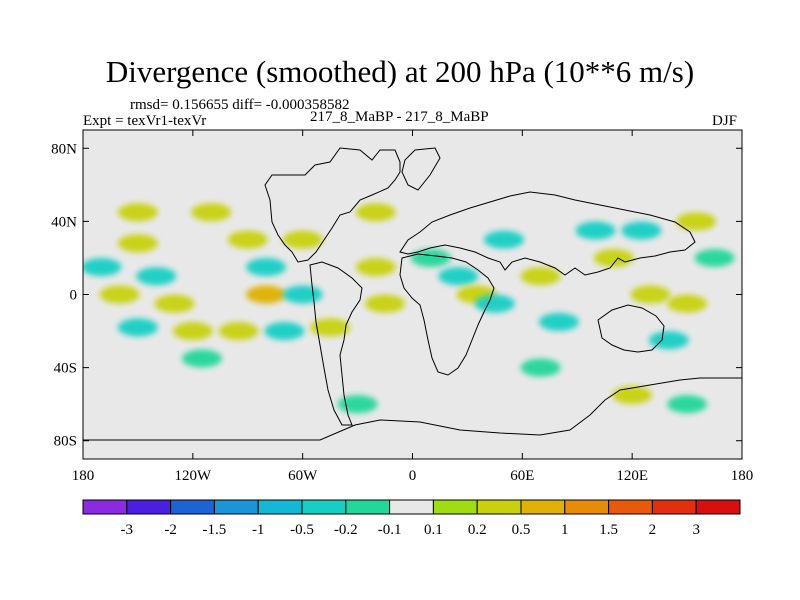  I want to click on x-tick-label: 120E, so click(632, 476).